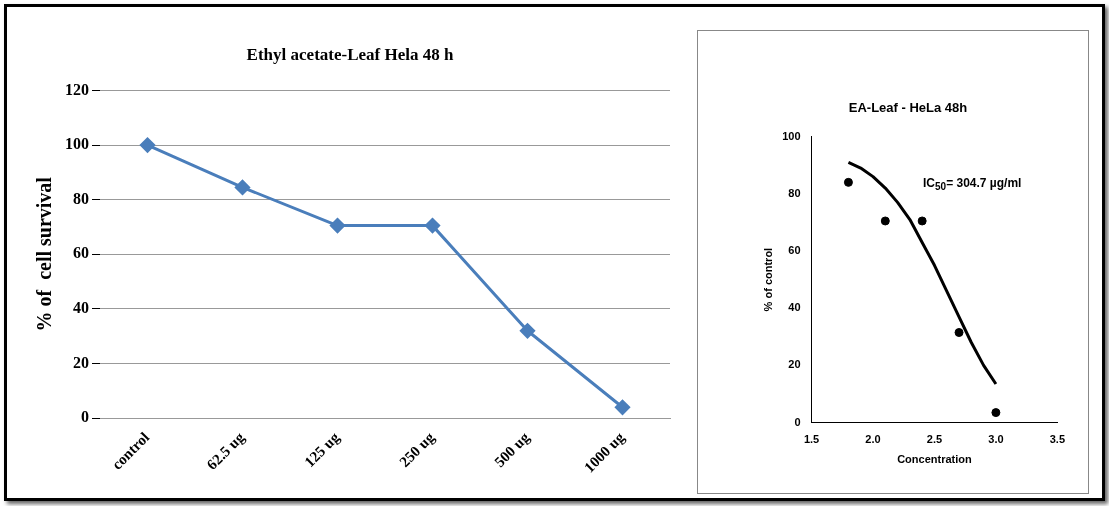  What do you see at coordinates (44, 254) in the screenshot?
I see `y-axis-title: % of cell survival` at bounding box center [44, 254].